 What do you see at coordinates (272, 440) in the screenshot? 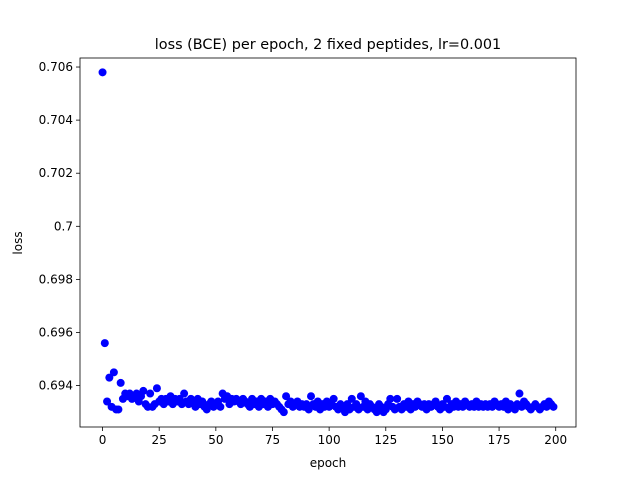
I see `x-tick-label: 75` at bounding box center [272, 440].